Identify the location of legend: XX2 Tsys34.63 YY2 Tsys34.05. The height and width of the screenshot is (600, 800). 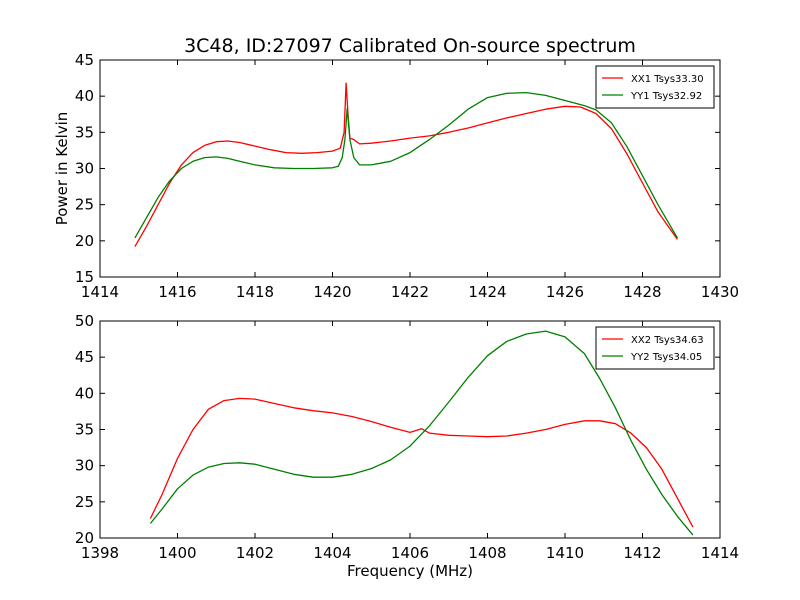
(655, 348).